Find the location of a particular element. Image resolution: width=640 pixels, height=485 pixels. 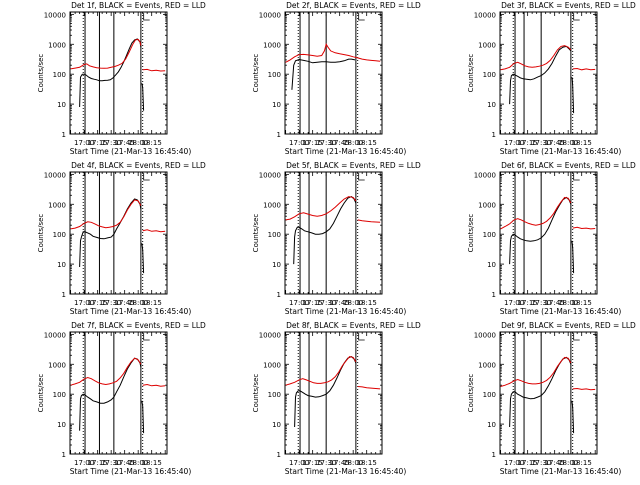

panel-title: Det 8f, BLACK = Events, RED = LLD is located at coordinates (353, 325).